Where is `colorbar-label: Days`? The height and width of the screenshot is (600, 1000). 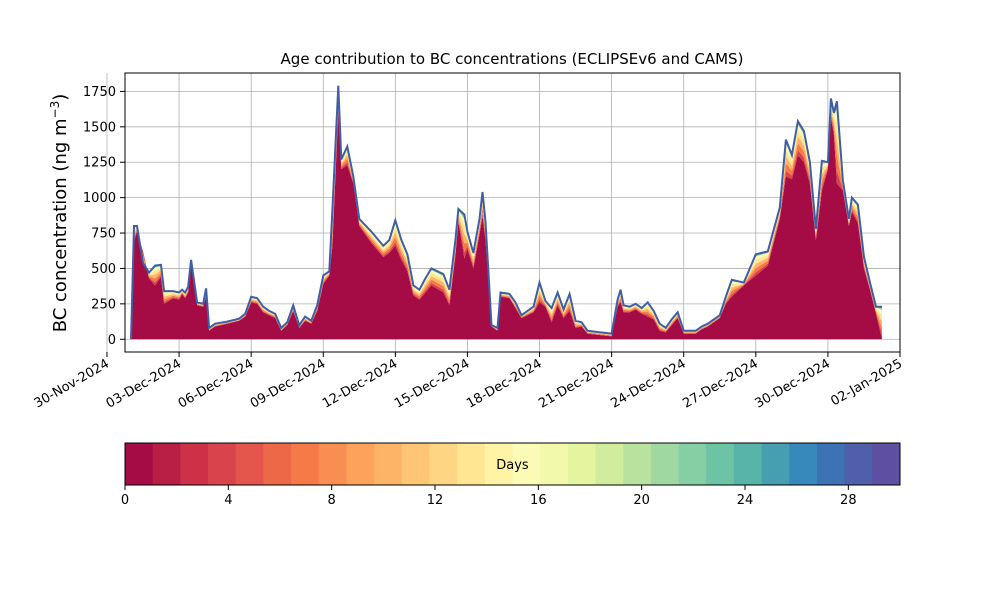 colorbar-label: Days is located at coordinates (512, 465).